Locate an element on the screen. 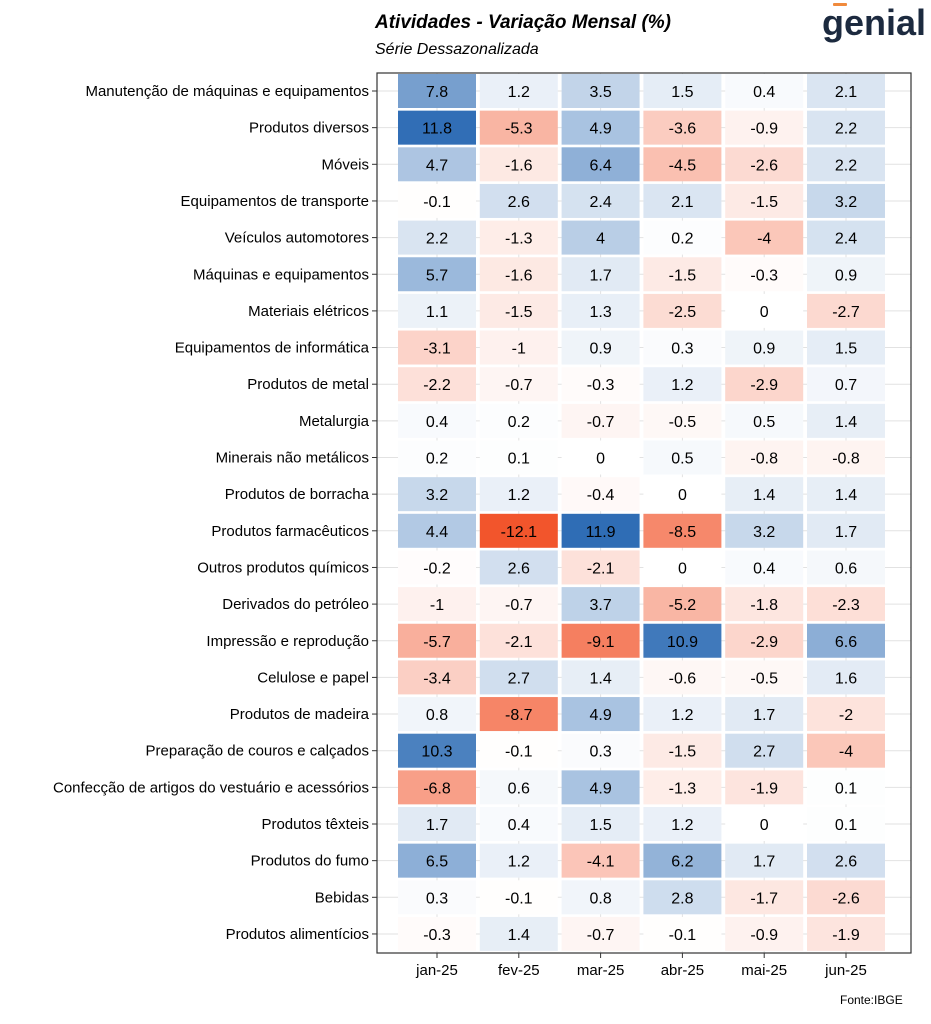 This screenshot has width=931, height=1024. cell-value-label: -2.1 is located at coordinates (601, 568).